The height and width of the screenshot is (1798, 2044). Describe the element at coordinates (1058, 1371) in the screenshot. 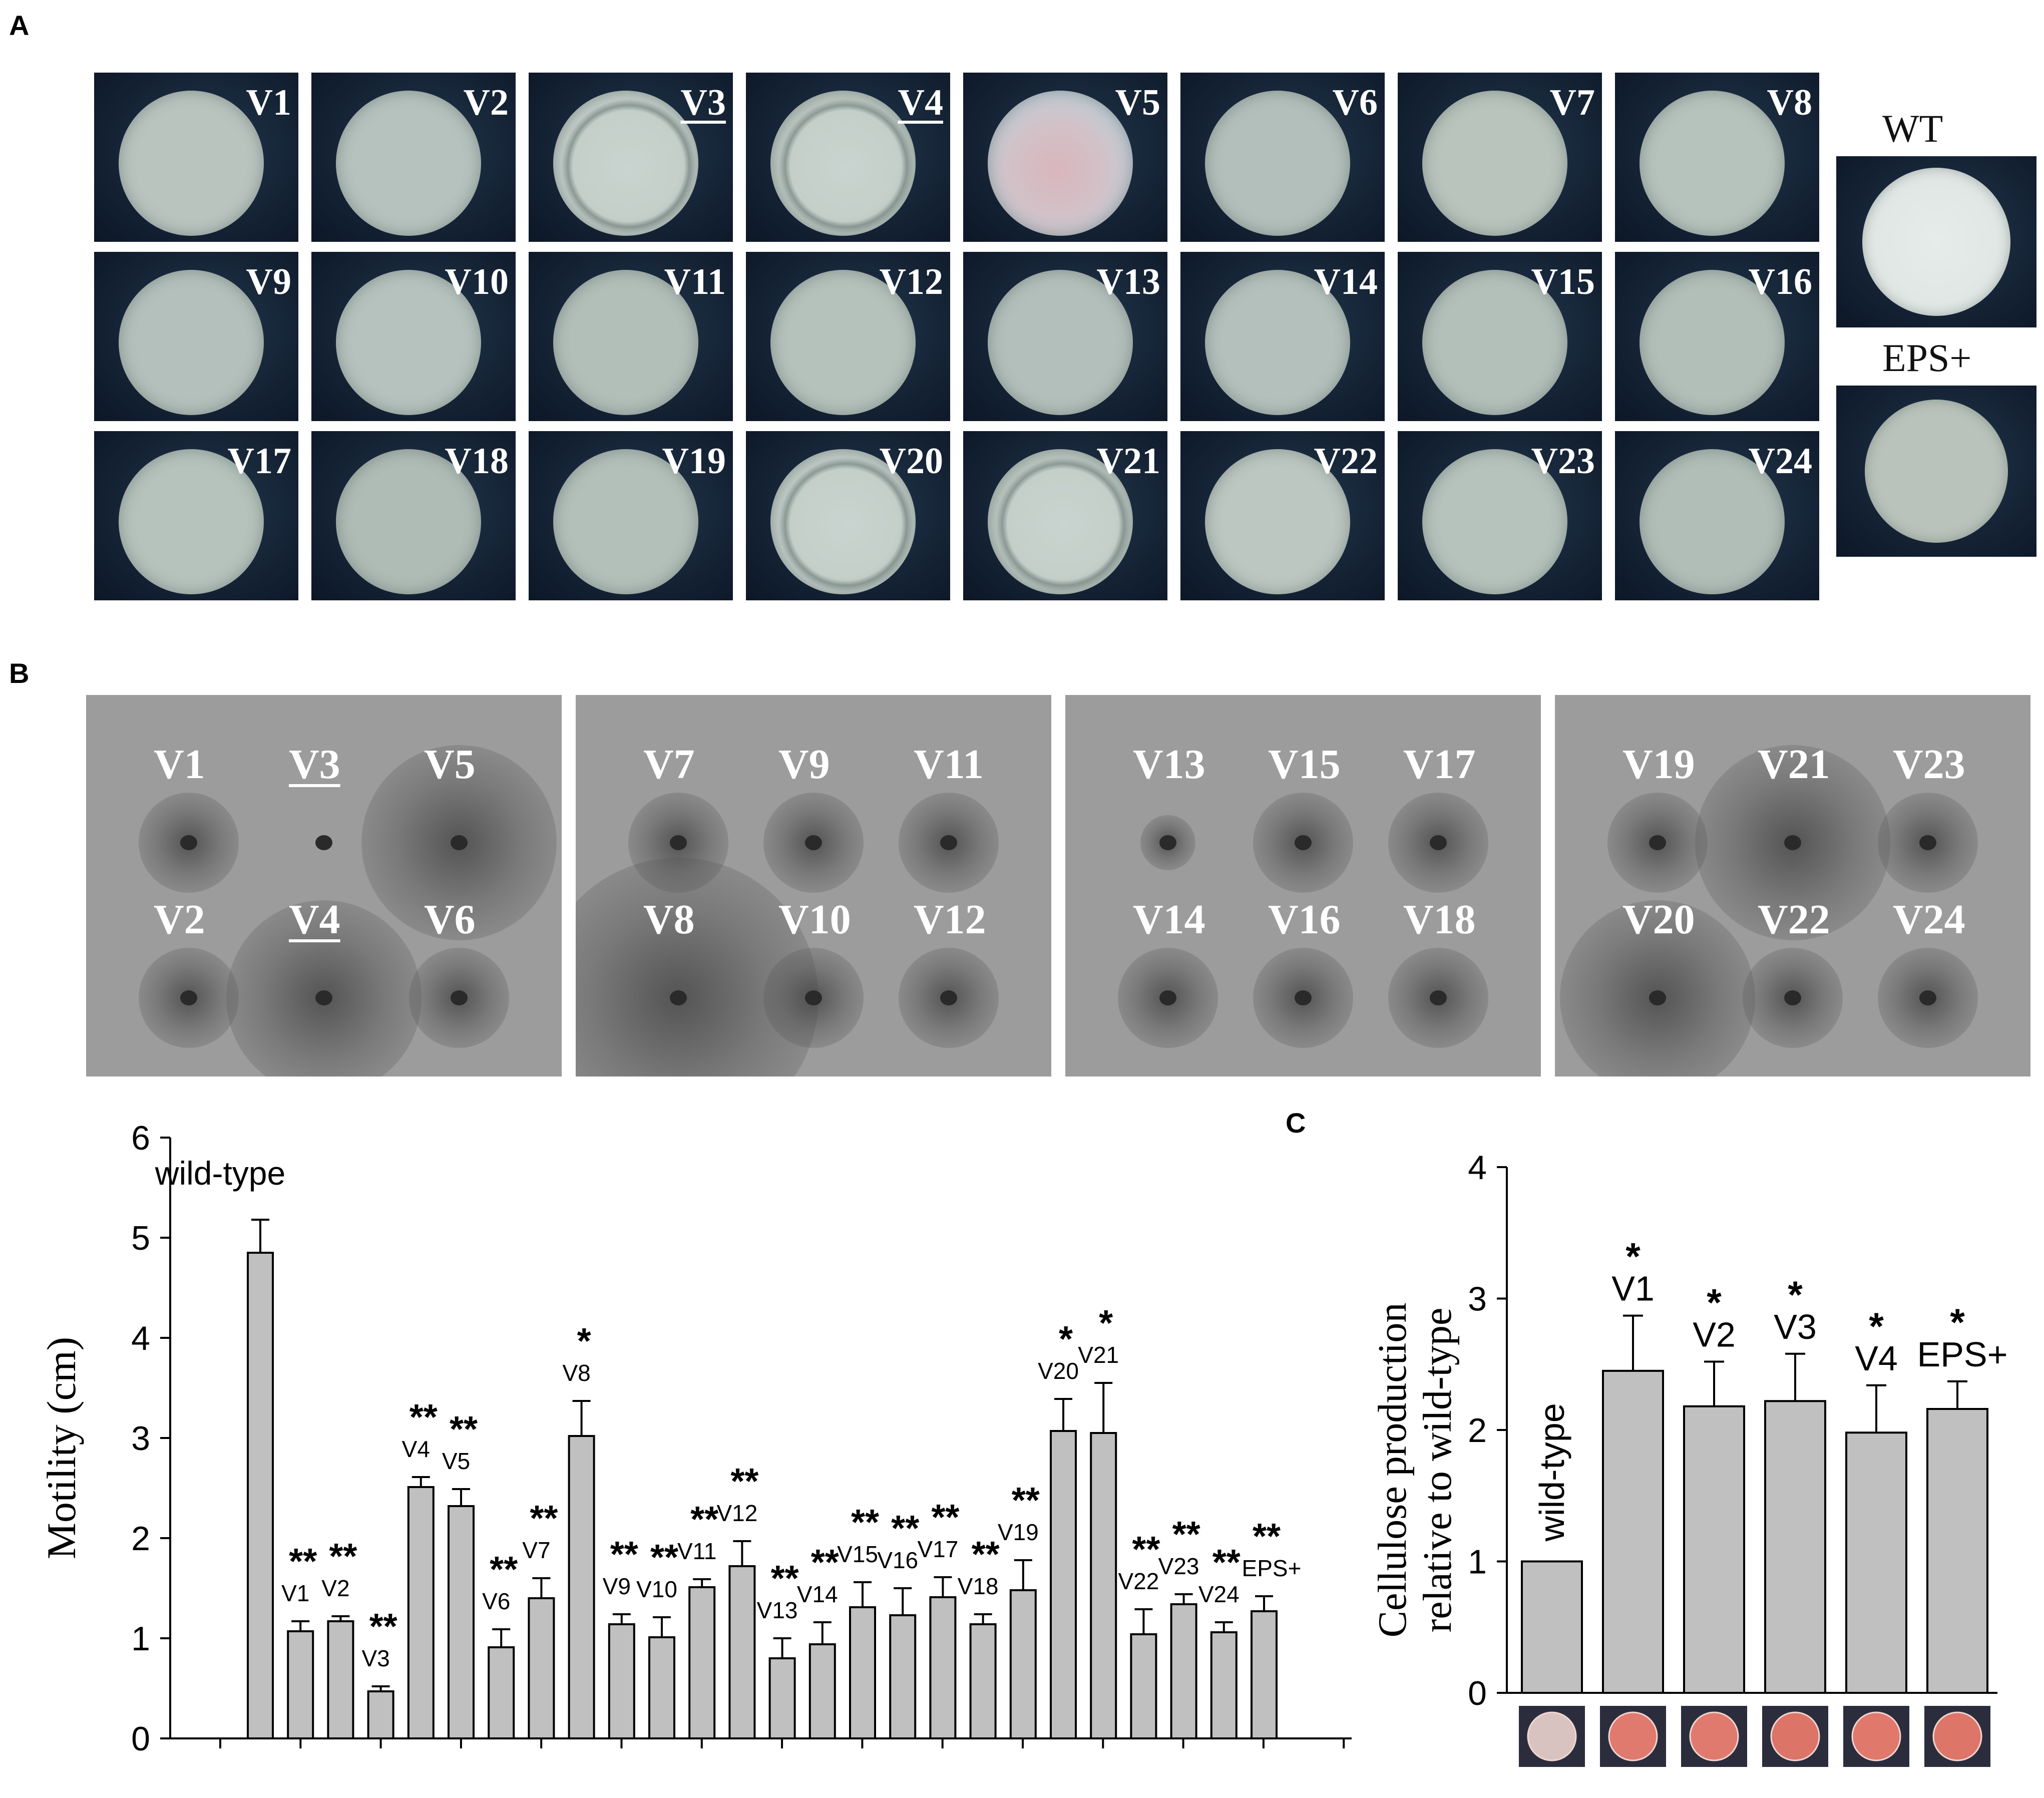

I see `category-label: V20` at that location.